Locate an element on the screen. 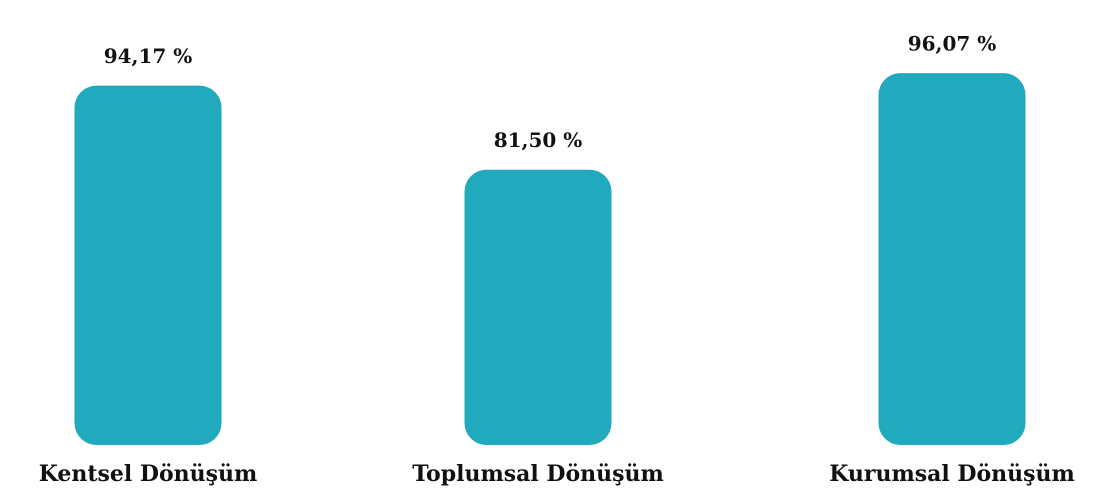 This screenshot has width=1118, height=497. x-tick-label: Kurumsal Dönüşüm is located at coordinates (952, 474).